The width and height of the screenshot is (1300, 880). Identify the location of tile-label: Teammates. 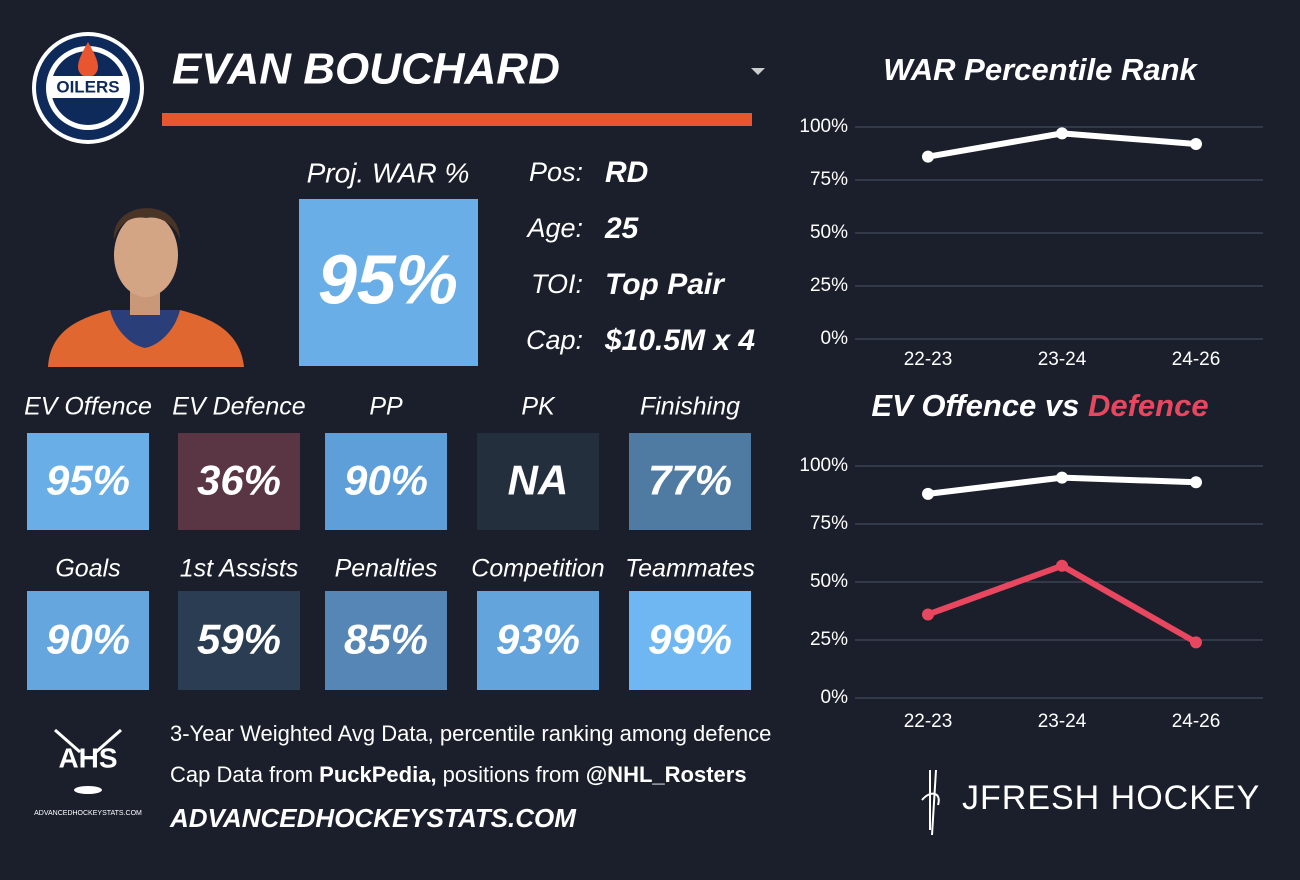
(690, 569).